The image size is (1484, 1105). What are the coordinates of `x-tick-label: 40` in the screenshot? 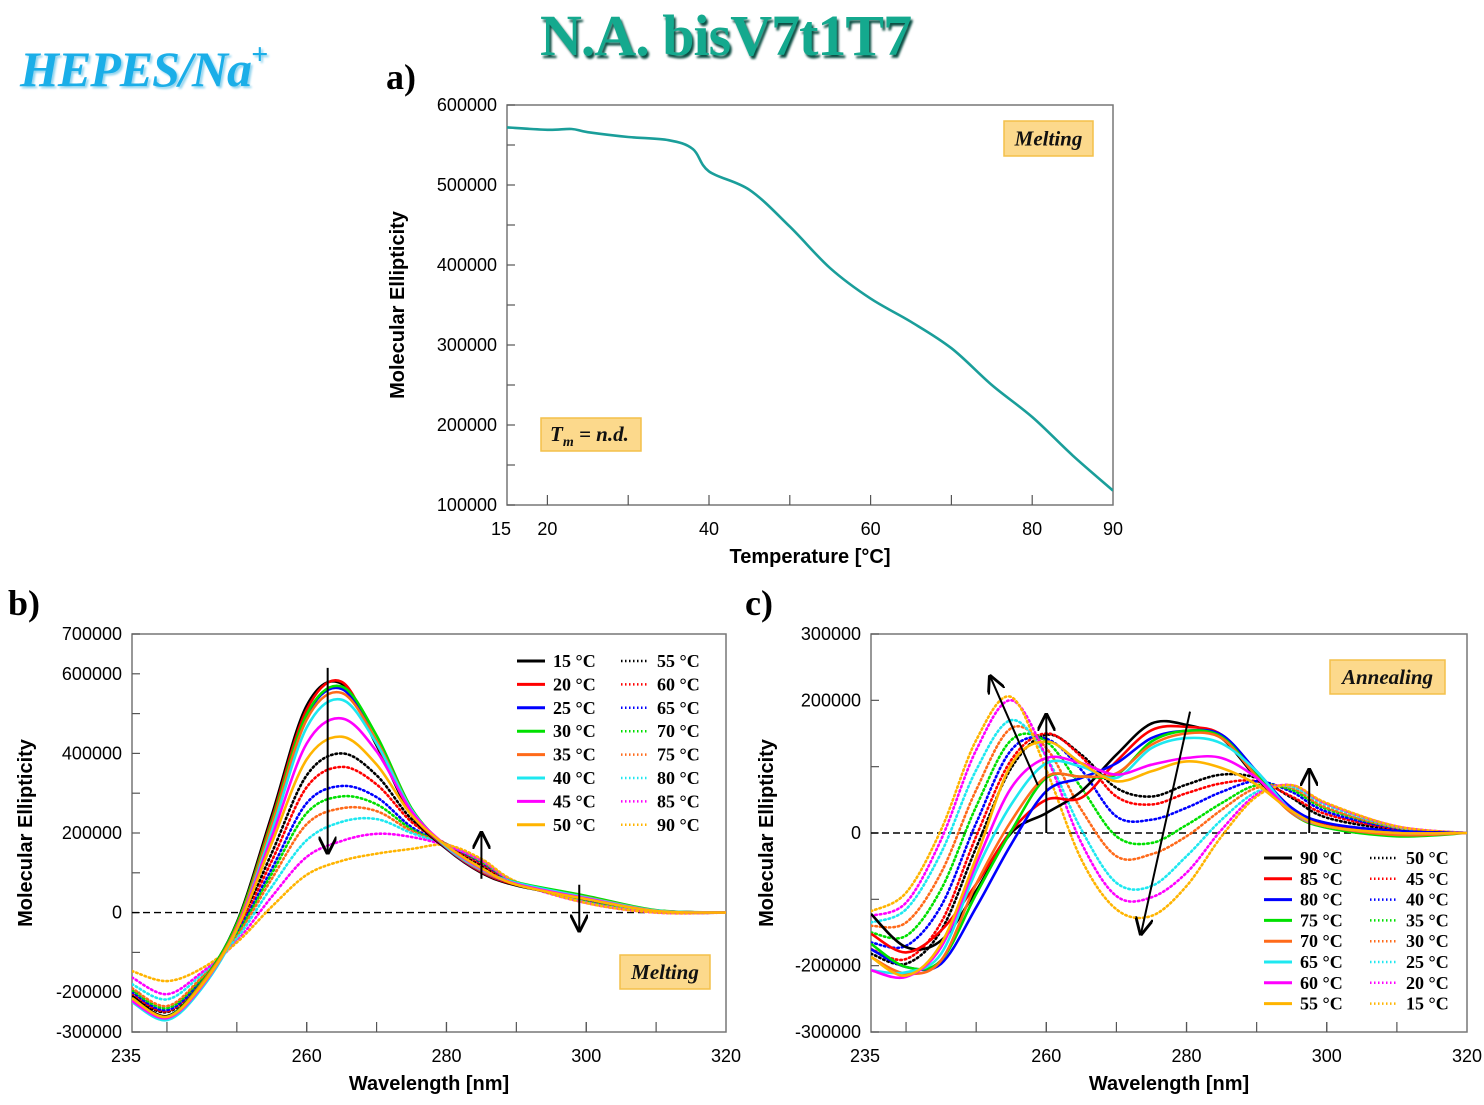 It's located at (709, 529).